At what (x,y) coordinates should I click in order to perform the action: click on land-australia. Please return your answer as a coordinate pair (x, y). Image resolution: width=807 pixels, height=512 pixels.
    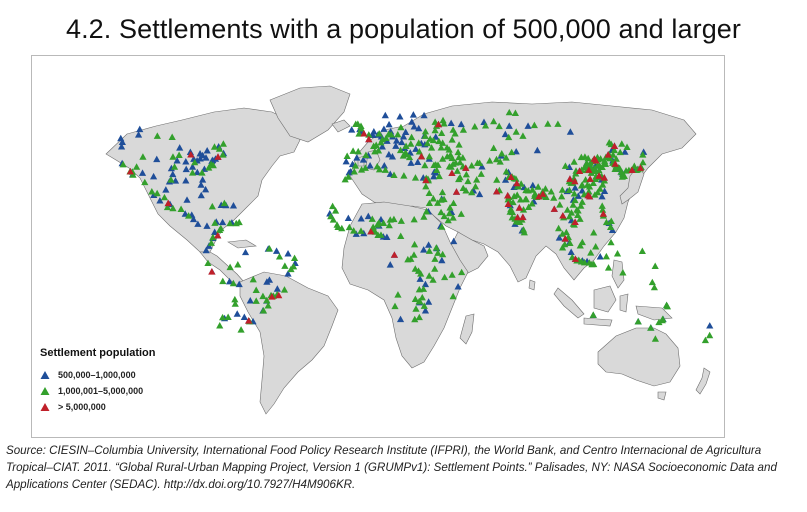
    Looking at the image, I should click on (639, 357).